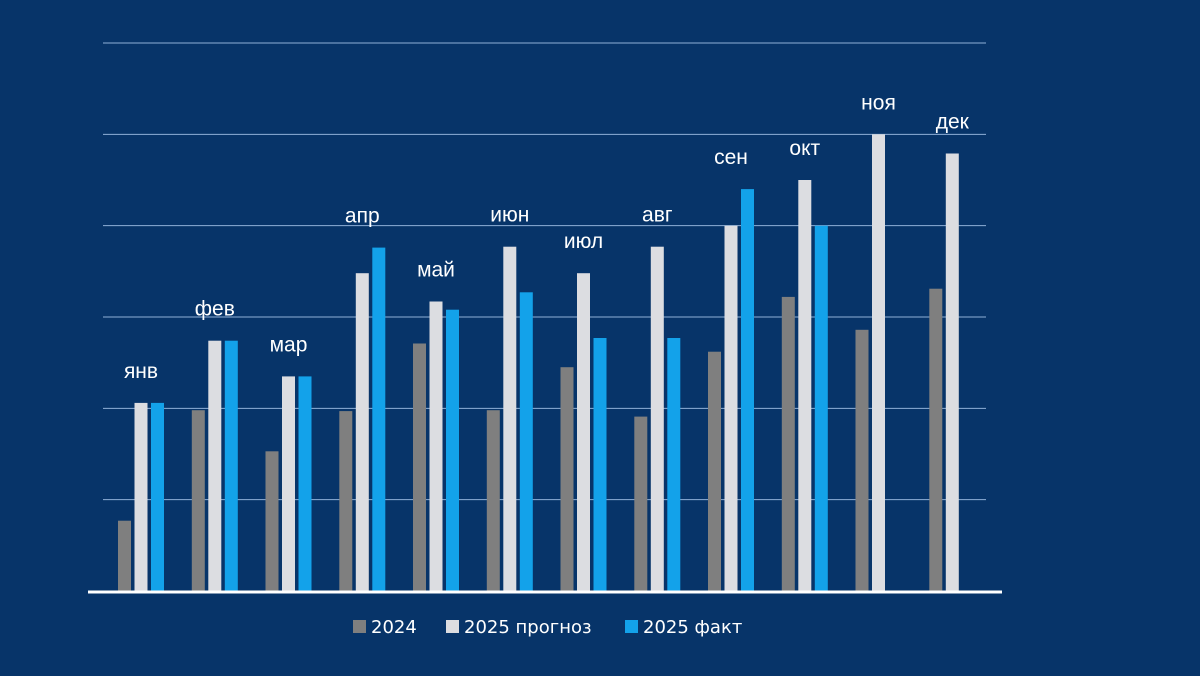 The height and width of the screenshot is (676, 1200). Describe the element at coordinates (747, 390) in the screenshot. I see `bar-2025-actual-сен` at that location.